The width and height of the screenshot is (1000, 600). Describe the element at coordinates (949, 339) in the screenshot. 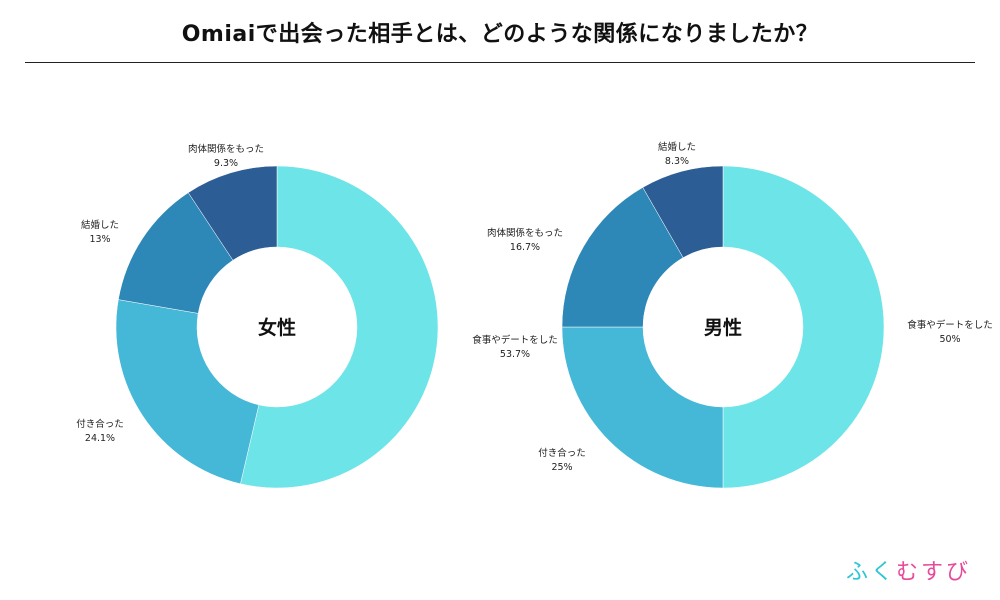

I see `slice-value-1-0: 50%` at that location.